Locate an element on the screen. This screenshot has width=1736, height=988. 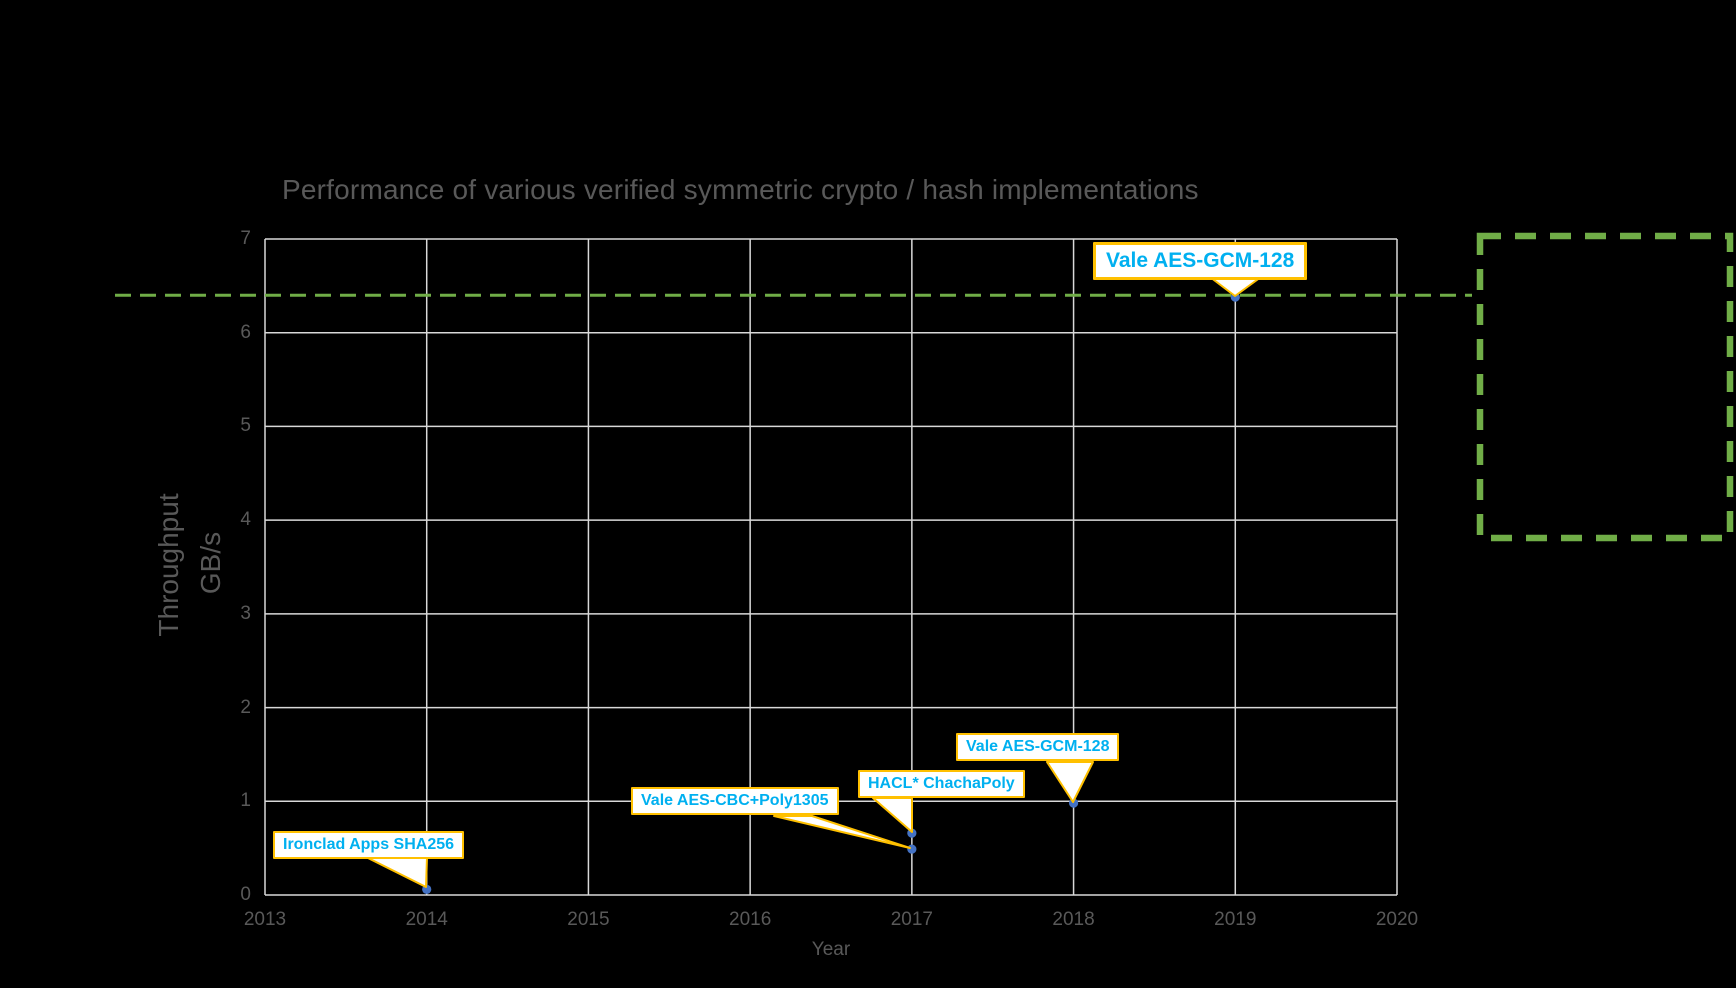
y-tick-label: 6 is located at coordinates (245, 332).